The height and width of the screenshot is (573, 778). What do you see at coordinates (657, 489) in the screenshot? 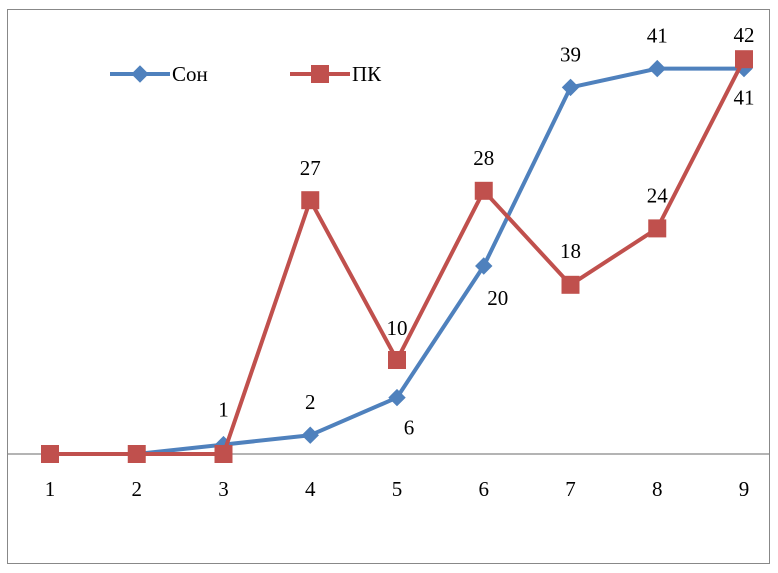
I see `x-tick-label: 8` at bounding box center [657, 489].